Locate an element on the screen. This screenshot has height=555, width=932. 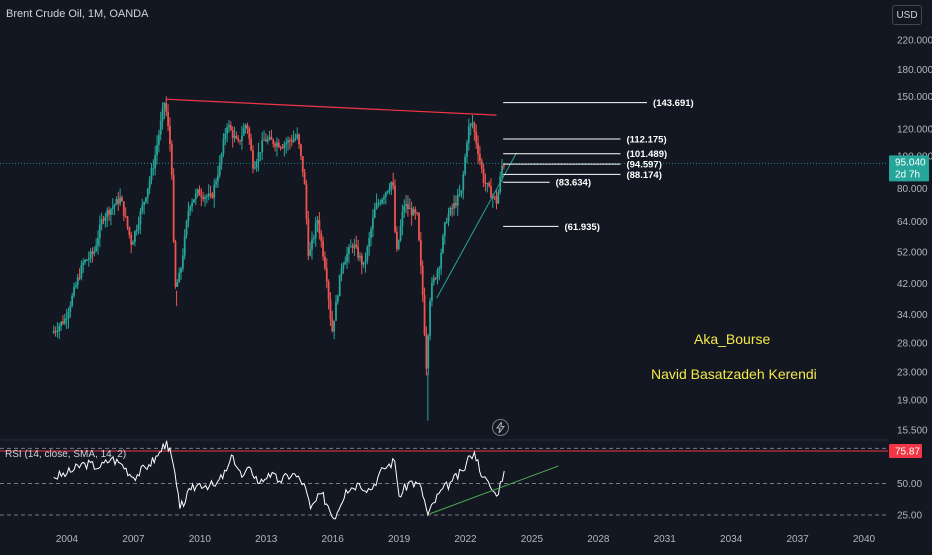
price-axis-label: 64.000 is located at coordinates (912, 222).